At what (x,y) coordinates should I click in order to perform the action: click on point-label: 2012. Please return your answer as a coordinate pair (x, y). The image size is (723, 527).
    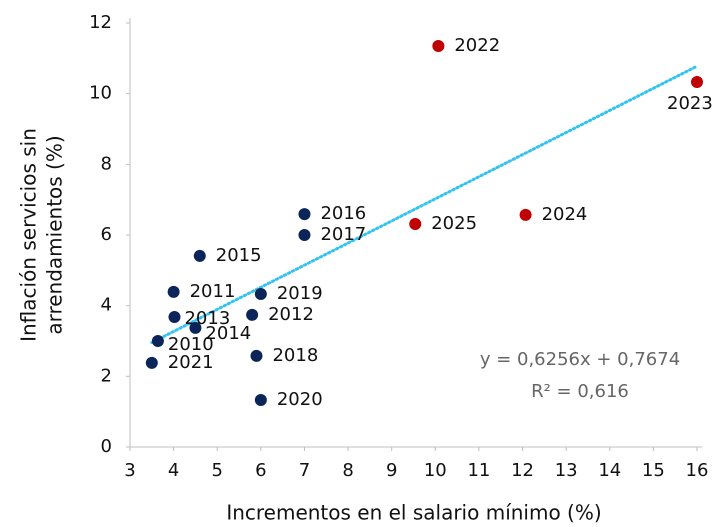
    Looking at the image, I should click on (291, 314).